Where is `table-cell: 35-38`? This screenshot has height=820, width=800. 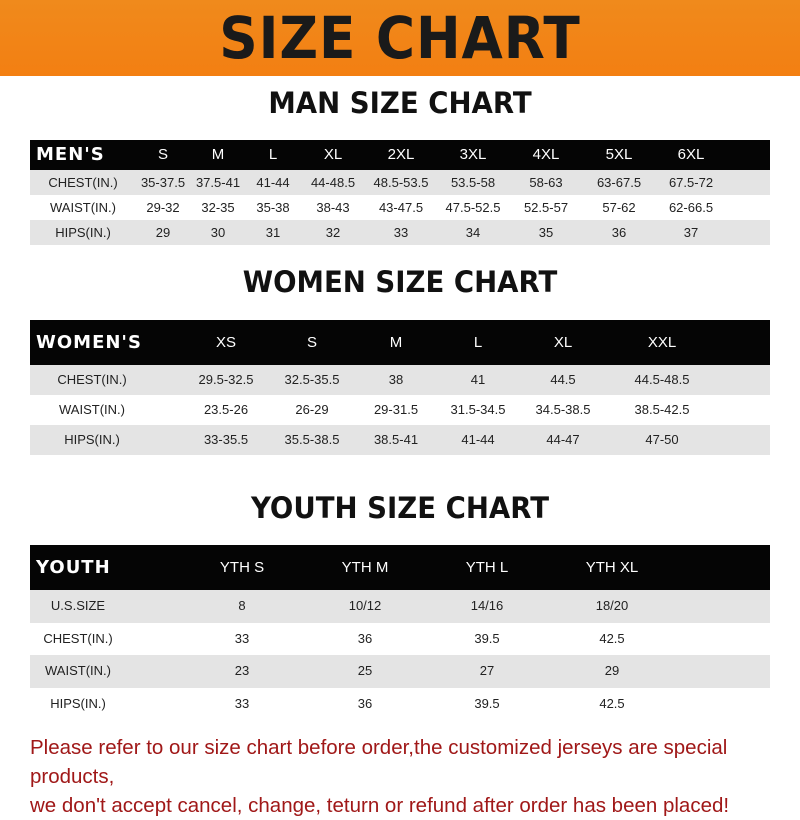
table-cell: 35-38 is located at coordinates (273, 207).